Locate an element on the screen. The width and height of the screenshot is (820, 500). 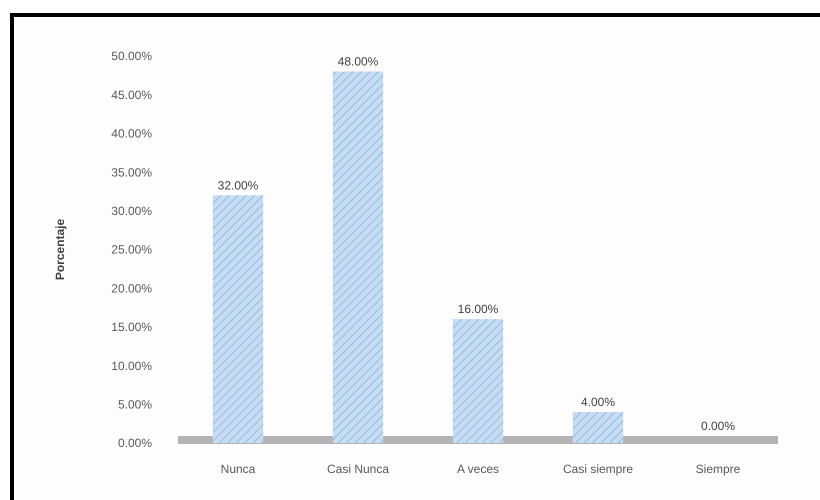
data-label: 48.00% is located at coordinates (358, 61).